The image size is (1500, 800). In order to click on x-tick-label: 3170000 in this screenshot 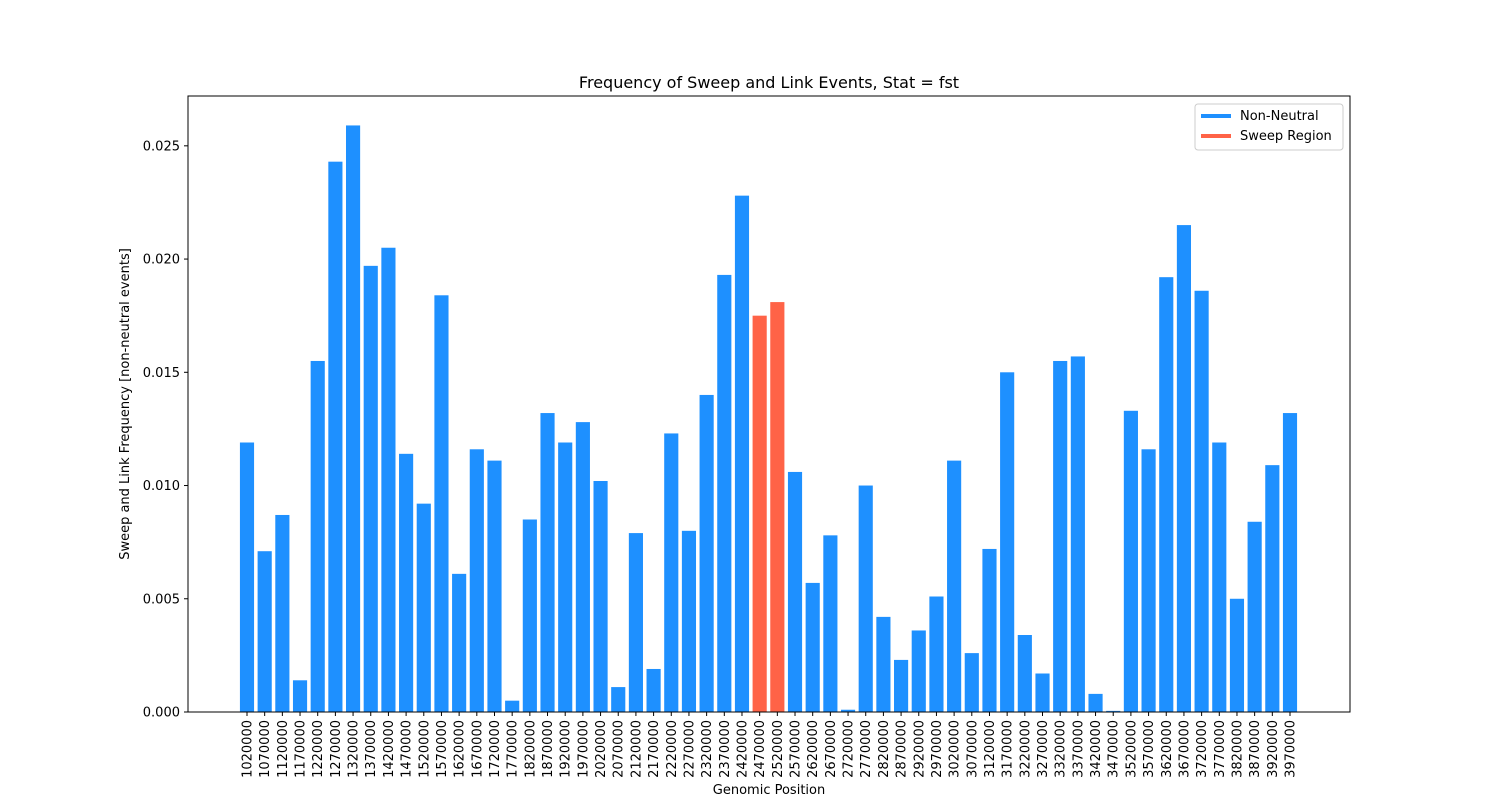, I will do `click(1008, 749)`.